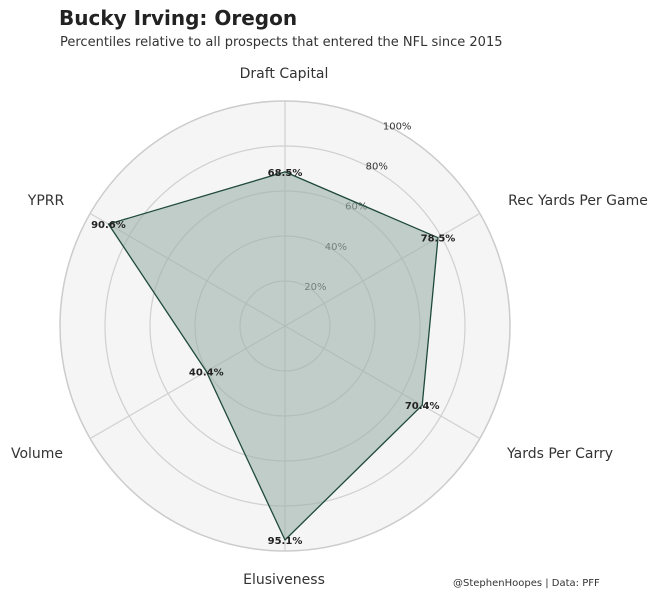 The image size is (663, 600). I want to click on value-label-6: 90.6%, so click(108, 225).